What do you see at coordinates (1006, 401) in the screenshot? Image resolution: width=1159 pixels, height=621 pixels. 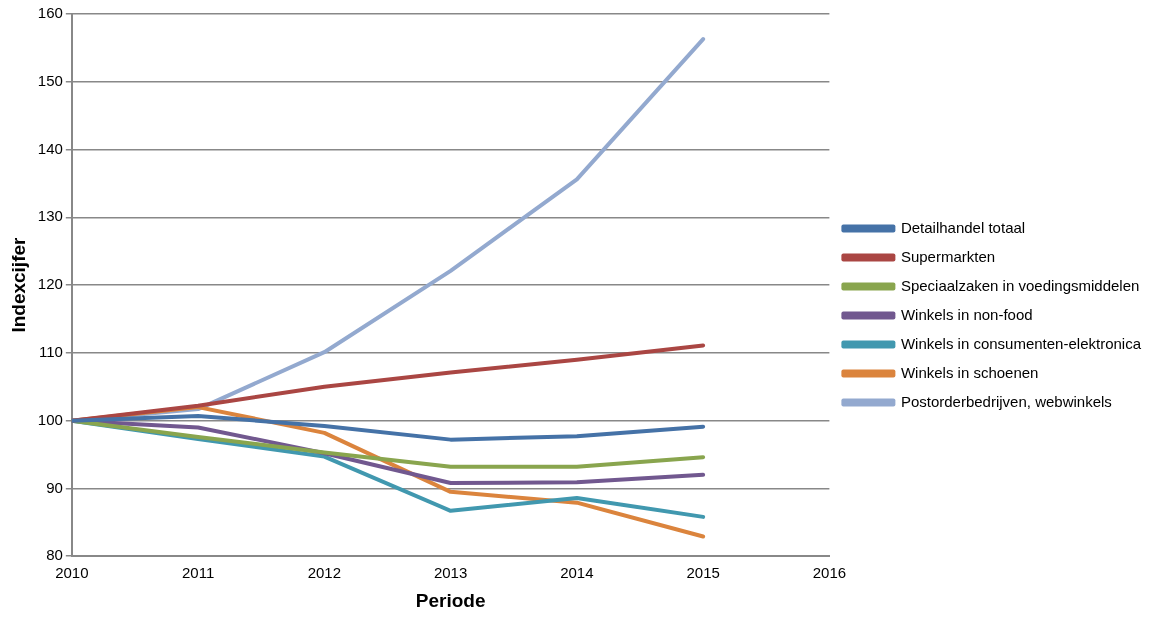 I see `legend-label: Postorderbedrijven, webwinkels` at bounding box center [1006, 401].